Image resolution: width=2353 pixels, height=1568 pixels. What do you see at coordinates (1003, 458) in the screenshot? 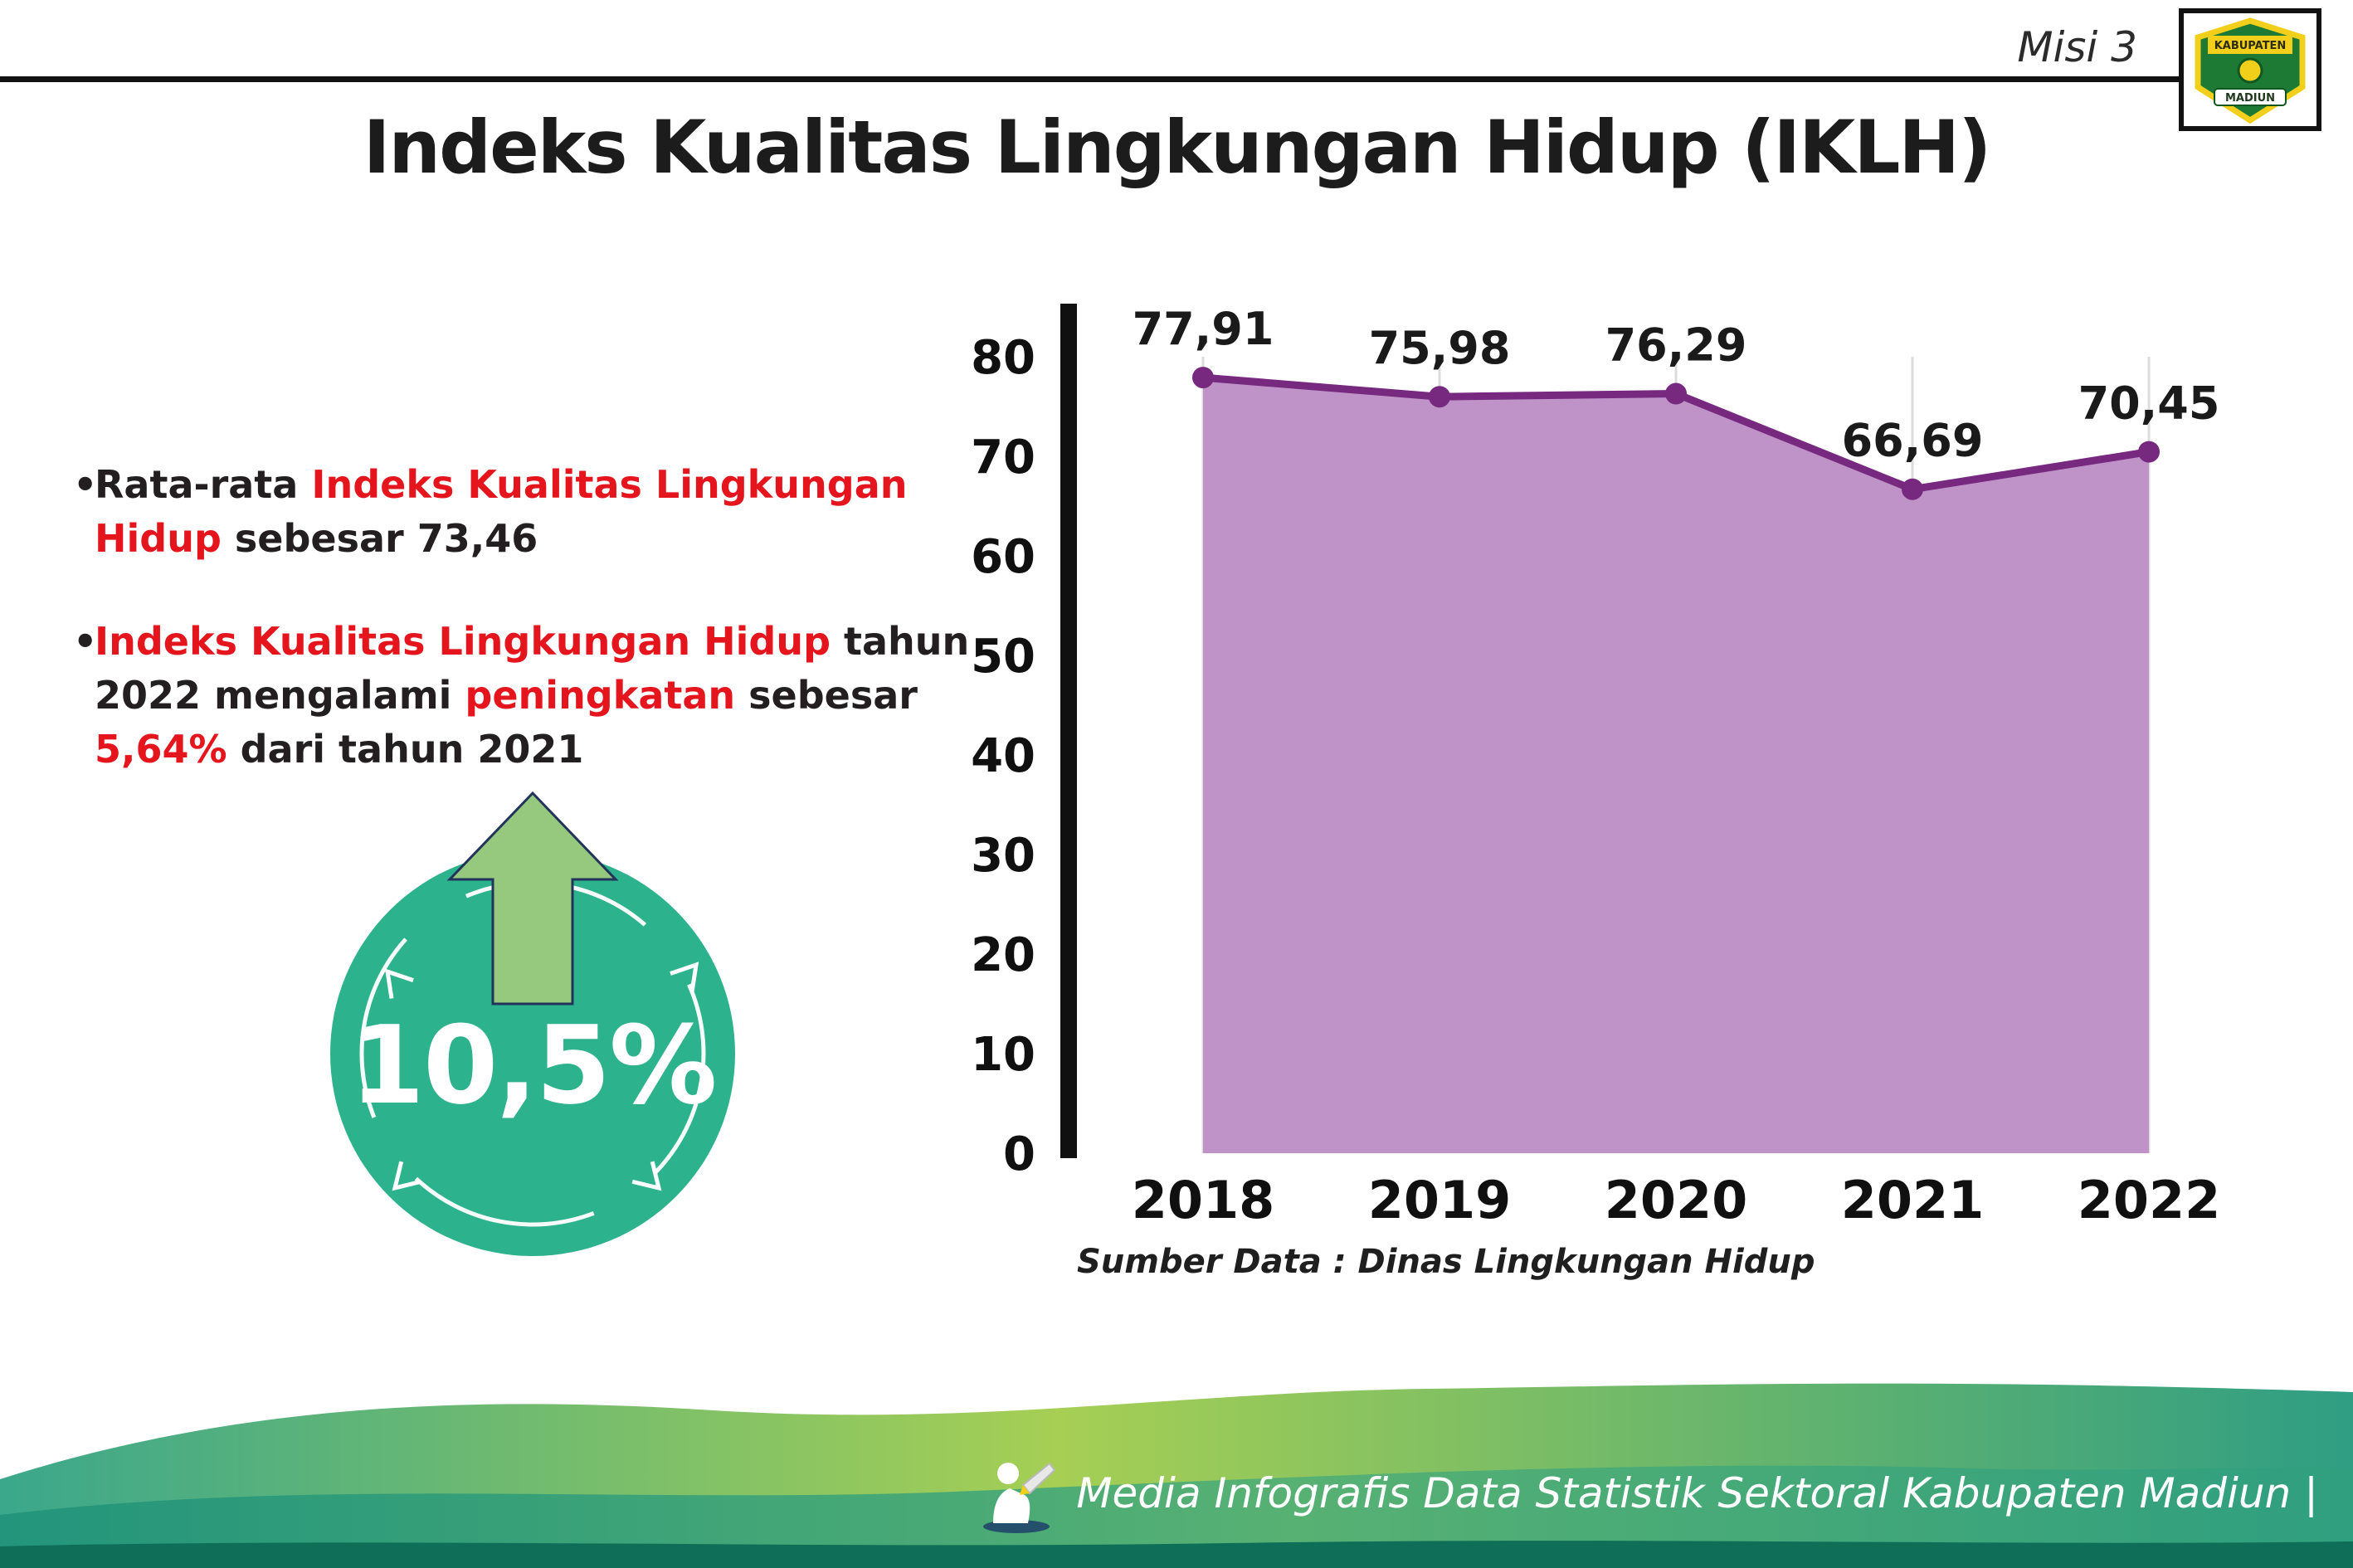
I see `y-tick-label: 70` at bounding box center [1003, 458].